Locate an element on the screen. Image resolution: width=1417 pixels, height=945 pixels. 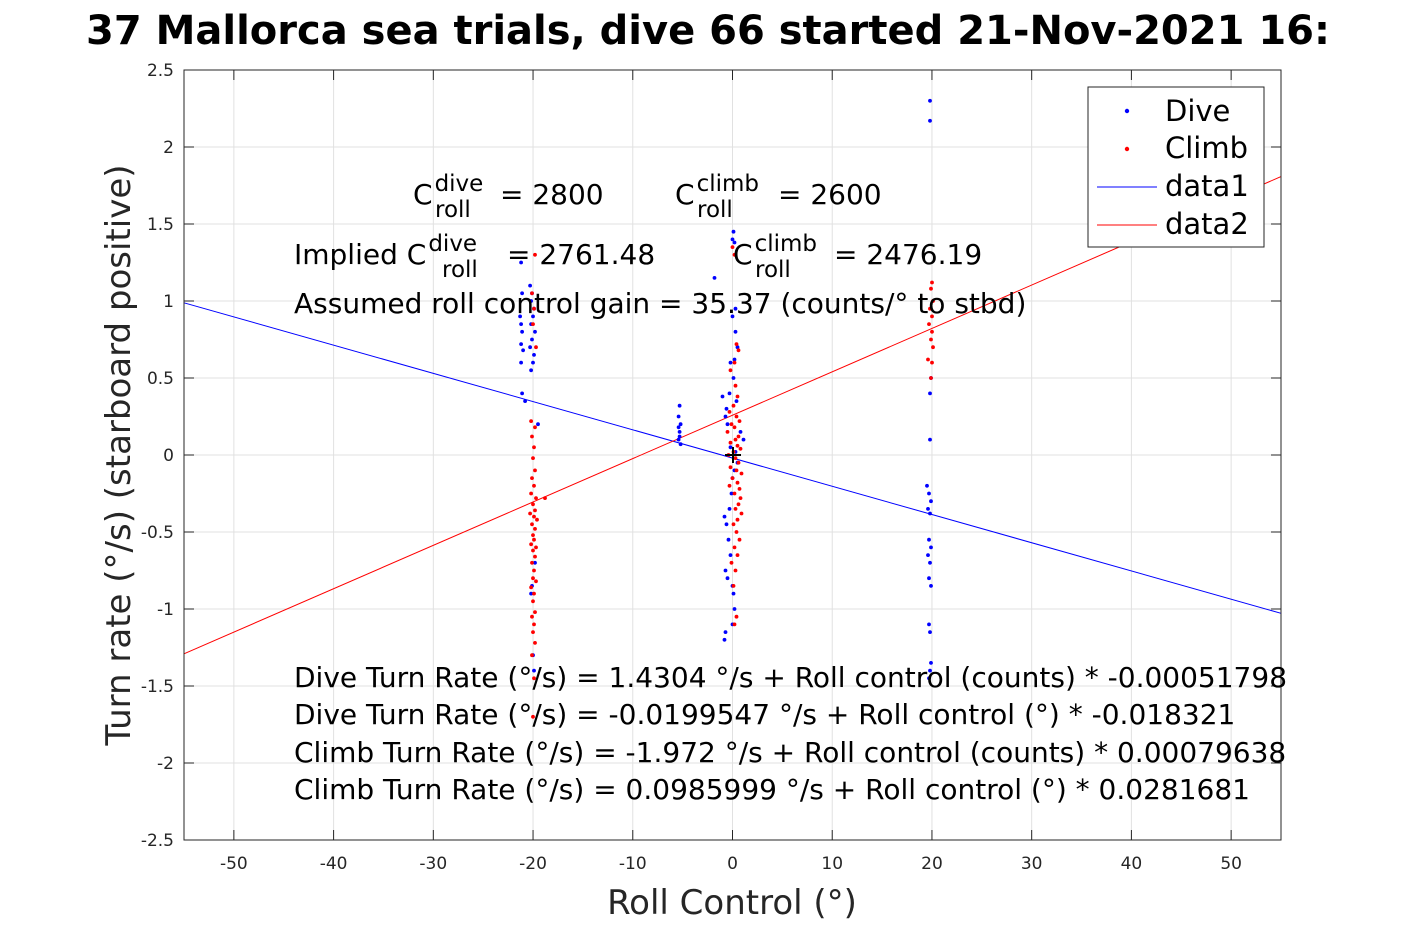
x-tick-label: 40 is located at coordinates (1132, 864).